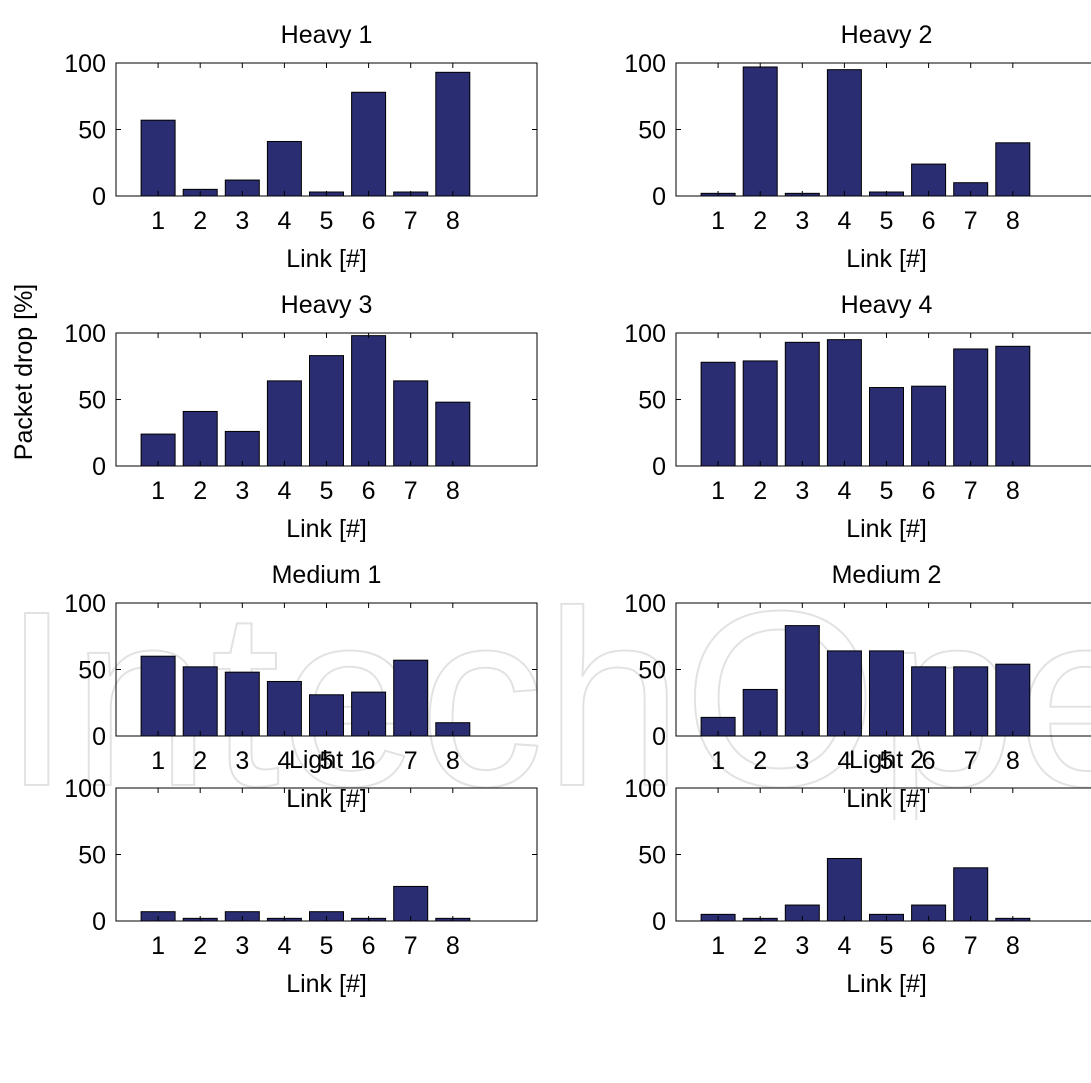 This screenshot has height=1083, width=1091. I want to click on chart-8-xtick-label-3: 3, so click(802, 946).